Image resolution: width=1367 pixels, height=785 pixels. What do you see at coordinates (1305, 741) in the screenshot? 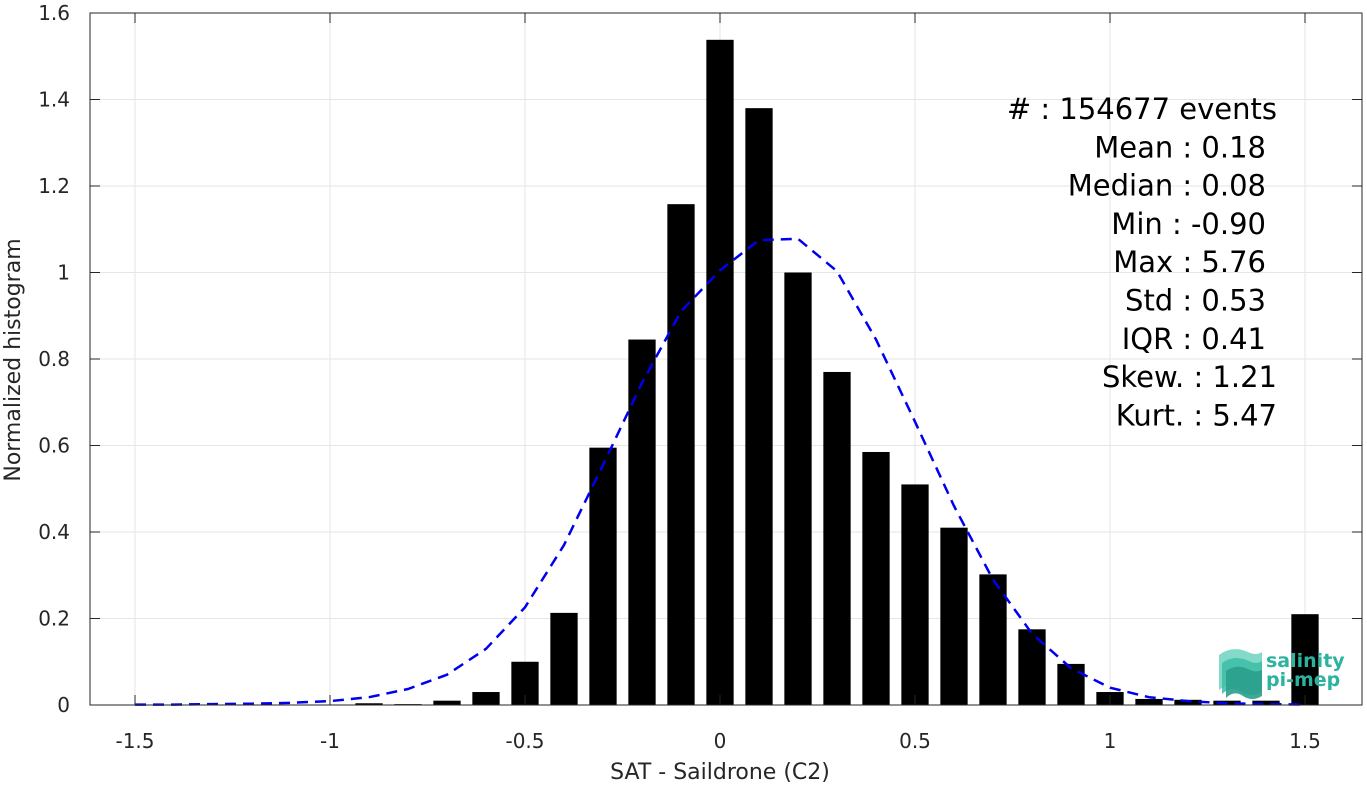
I see `x-tick-label-6: 1.5` at bounding box center [1305, 741].